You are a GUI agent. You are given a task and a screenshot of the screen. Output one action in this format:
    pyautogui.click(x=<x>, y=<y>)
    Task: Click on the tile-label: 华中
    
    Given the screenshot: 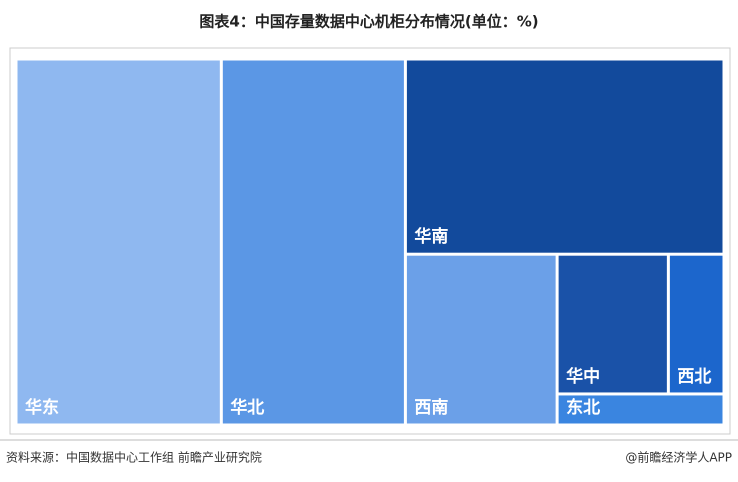 What is the action you would take?
    pyautogui.click(x=583, y=376)
    